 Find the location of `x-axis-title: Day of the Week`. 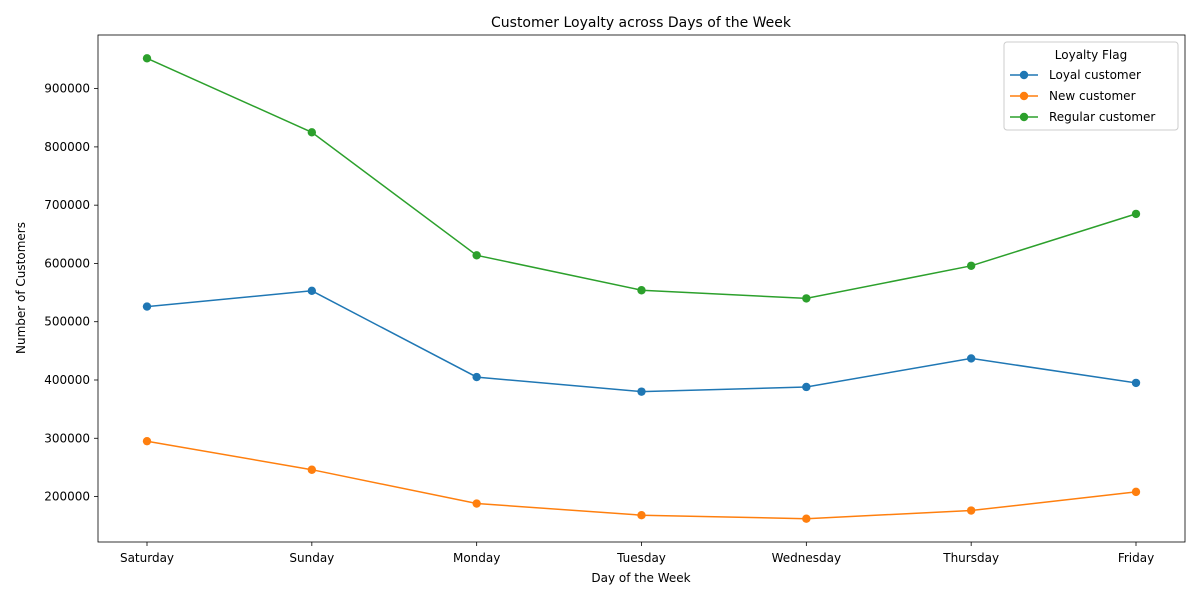

x-axis-title: Day of the Week is located at coordinates (640, 578).